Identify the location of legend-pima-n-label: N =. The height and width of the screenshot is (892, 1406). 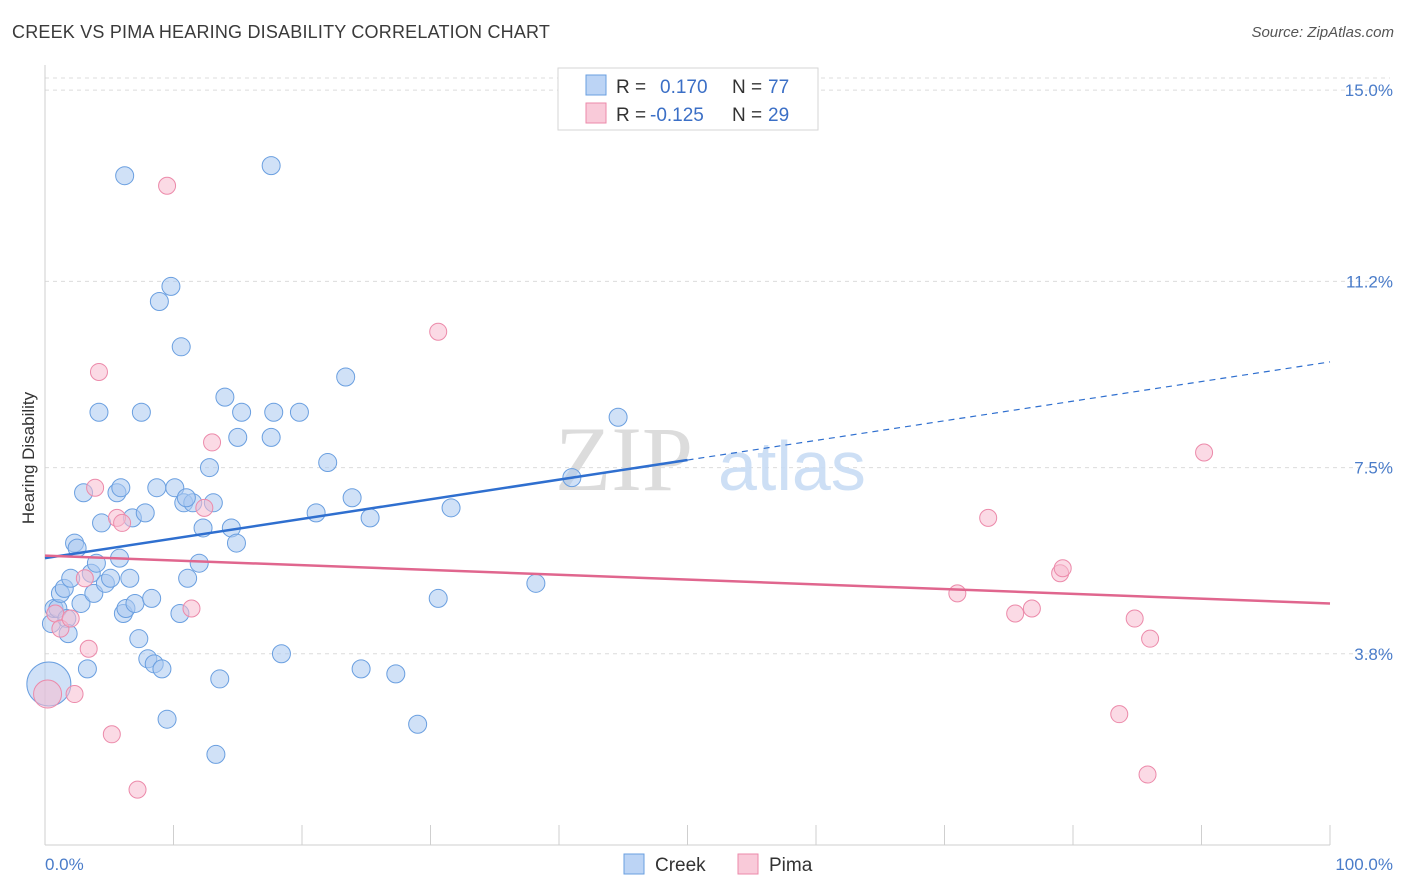
(747, 115).